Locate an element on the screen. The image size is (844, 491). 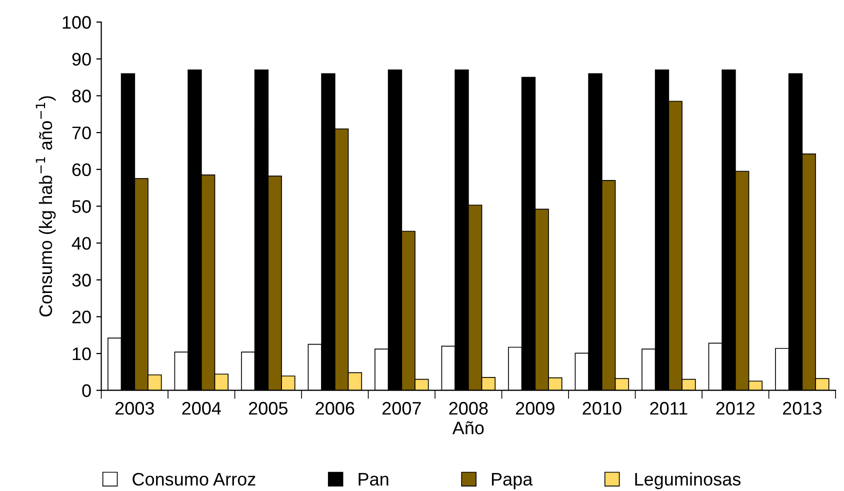
x-tick-label: 2005 is located at coordinates (268, 408).